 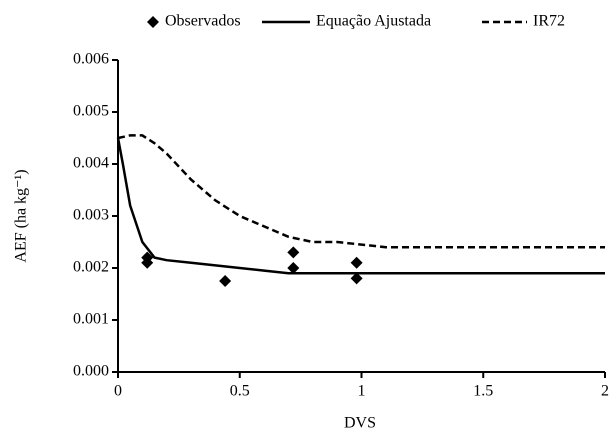 What do you see at coordinates (549, 21) in the screenshot?
I see `legend-label: IR72` at bounding box center [549, 21].